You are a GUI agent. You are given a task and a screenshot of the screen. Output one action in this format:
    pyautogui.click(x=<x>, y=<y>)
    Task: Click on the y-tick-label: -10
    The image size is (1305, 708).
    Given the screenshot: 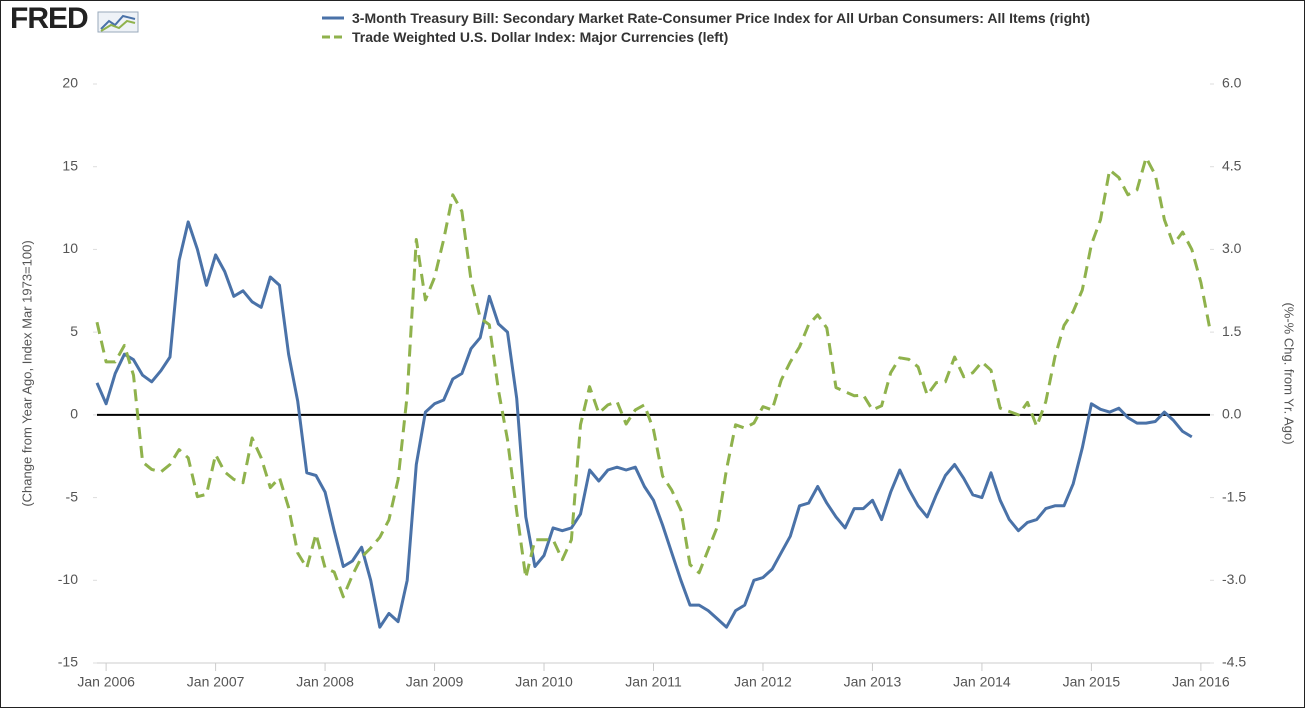 What is the action you would take?
    pyautogui.click(x=68, y=579)
    